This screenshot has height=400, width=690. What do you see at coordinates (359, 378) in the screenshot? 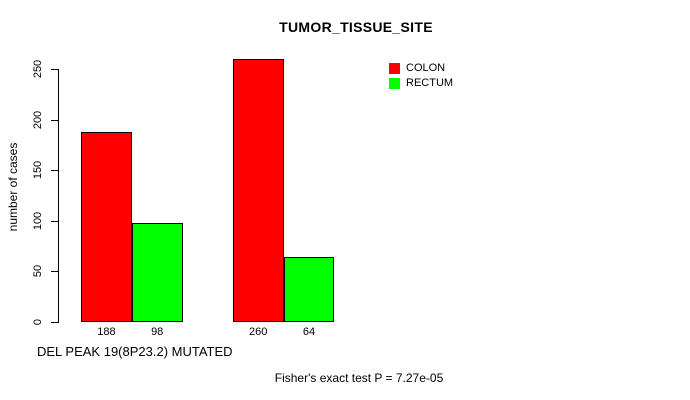
I see `stat-annotation: Fisher's exact test P = 7.27e-05` at bounding box center [359, 378].